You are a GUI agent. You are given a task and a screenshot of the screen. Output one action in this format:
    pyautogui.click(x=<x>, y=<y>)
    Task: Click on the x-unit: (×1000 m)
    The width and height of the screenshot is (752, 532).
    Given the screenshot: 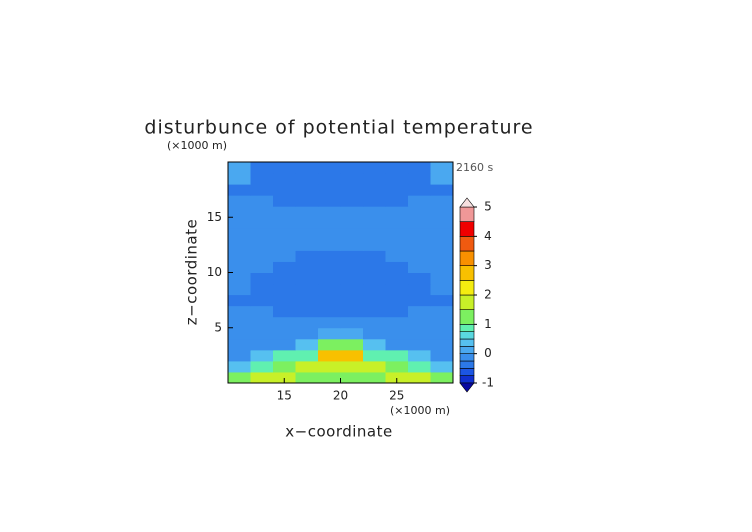 What is the action you would take?
    pyautogui.click(x=420, y=410)
    